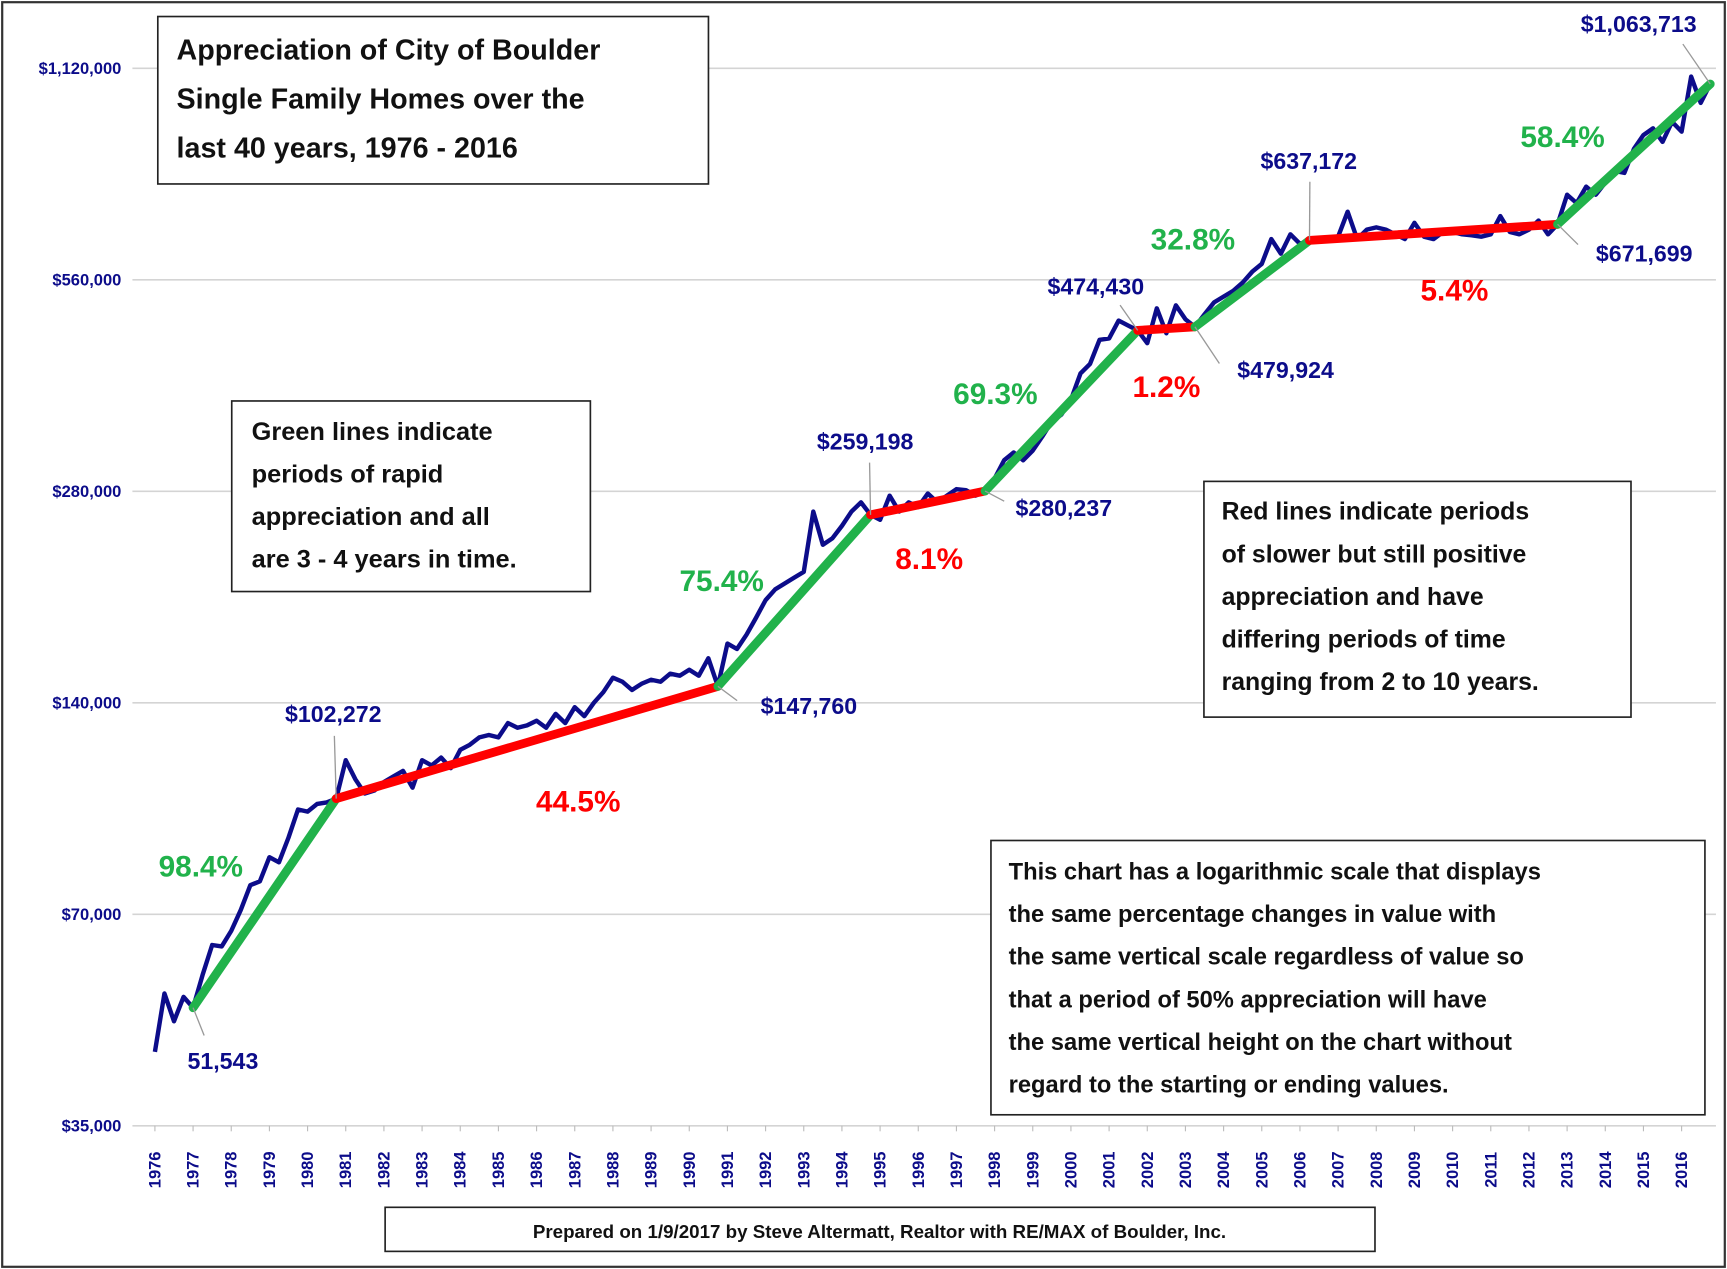  I want to click on x-tick-label: 1980, so click(307, 1170).